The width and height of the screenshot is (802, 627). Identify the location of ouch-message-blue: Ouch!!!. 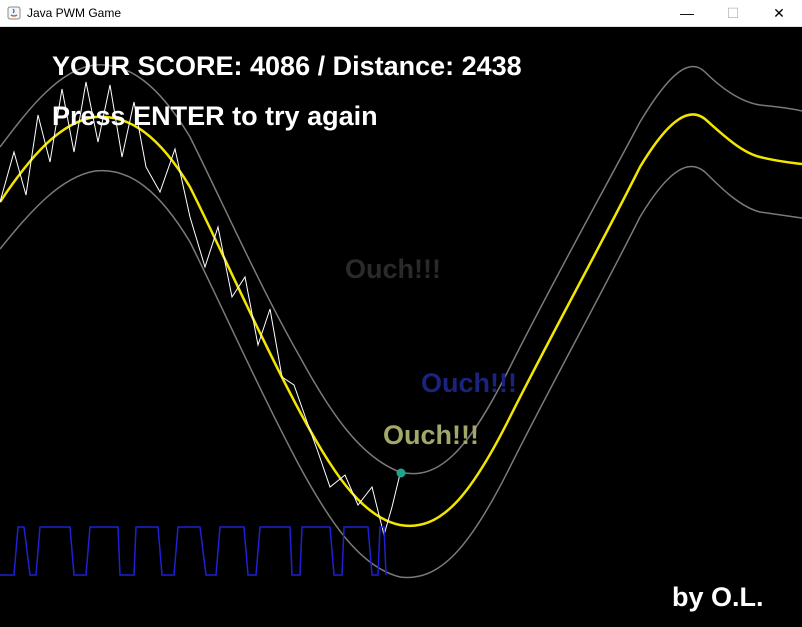
(469, 383).